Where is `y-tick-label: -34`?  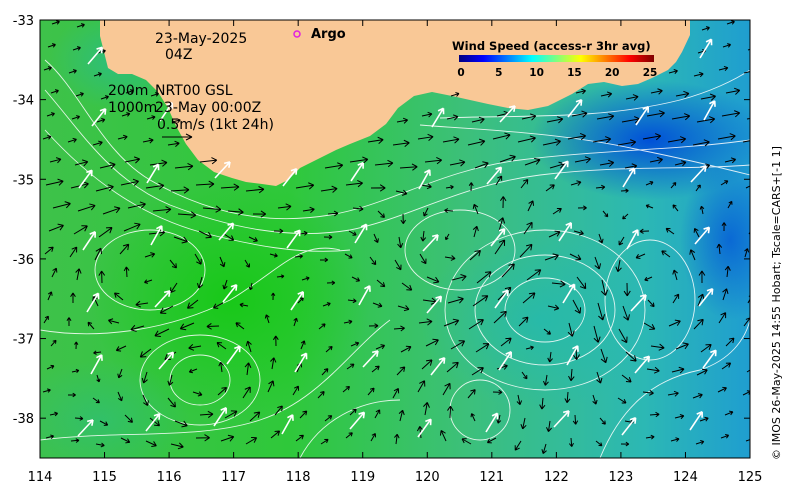
y-tick-label: -34 is located at coordinates (23, 101).